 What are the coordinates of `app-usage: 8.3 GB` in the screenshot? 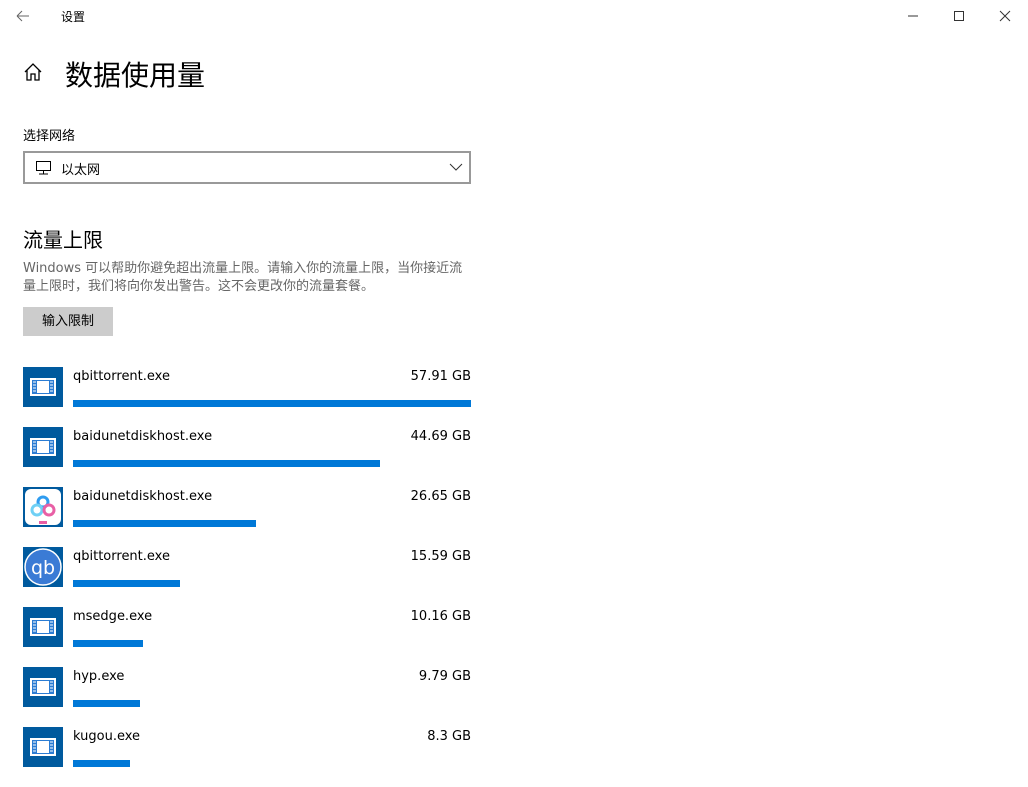 It's located at (449, 736).